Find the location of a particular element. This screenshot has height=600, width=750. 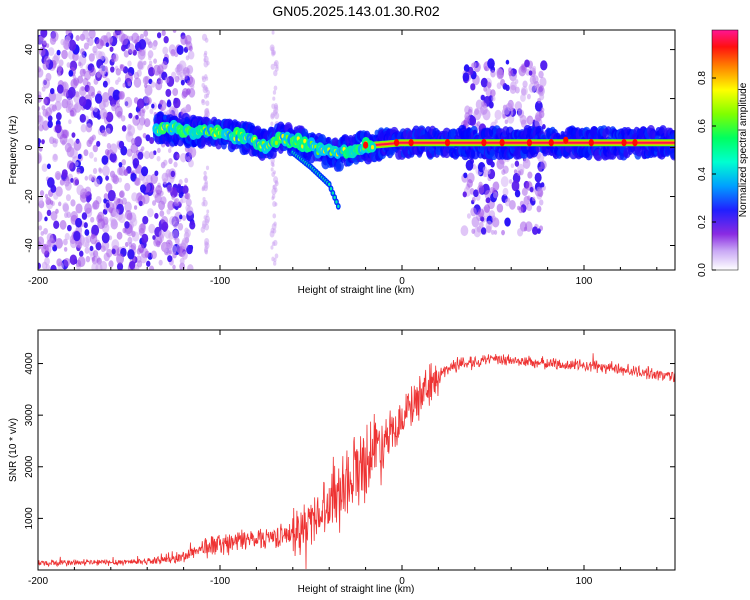

spectrogram-x-tick-label: -200 is located at coordinates (38, 281).